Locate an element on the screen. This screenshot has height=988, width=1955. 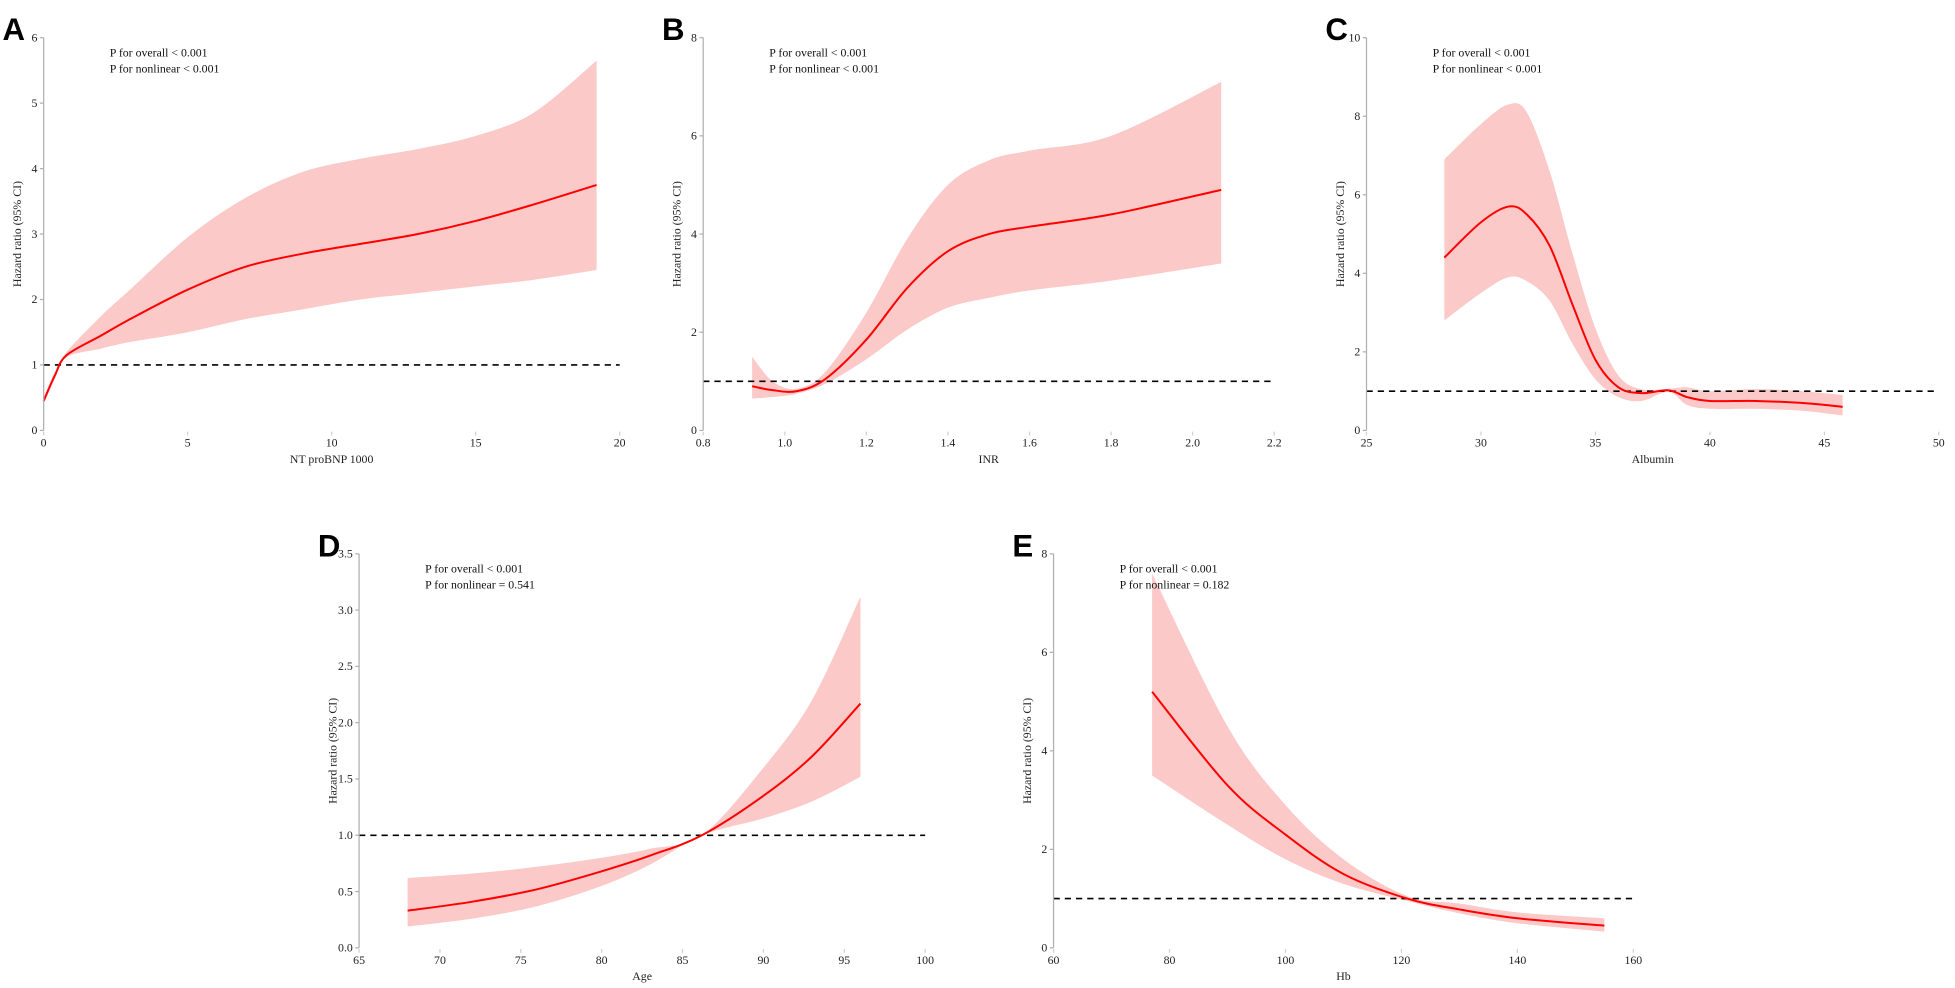
y-tick-label: 3 is located at coordinates (34, 234).